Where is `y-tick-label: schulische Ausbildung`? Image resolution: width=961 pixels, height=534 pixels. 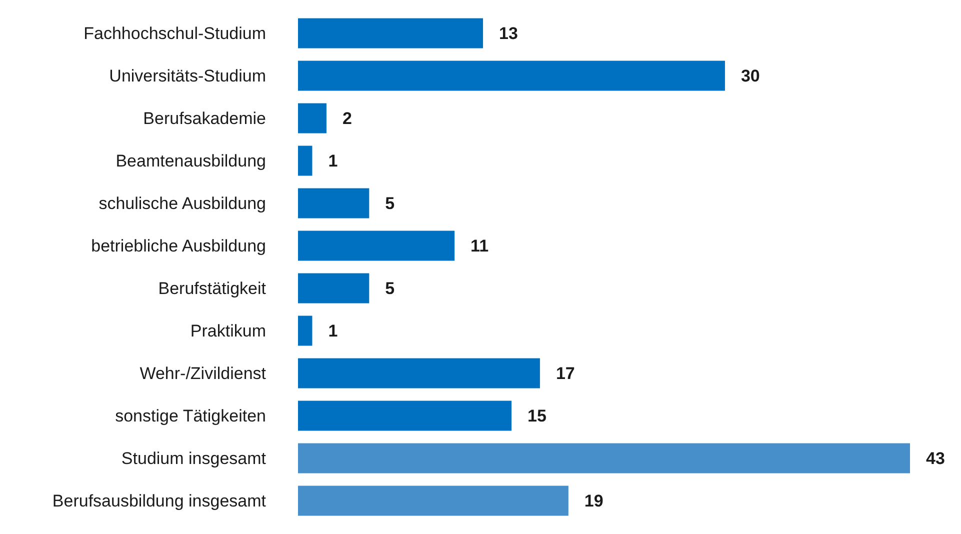 y-tick-label: schulische Ausbildung is located at coordinates (182, 203).